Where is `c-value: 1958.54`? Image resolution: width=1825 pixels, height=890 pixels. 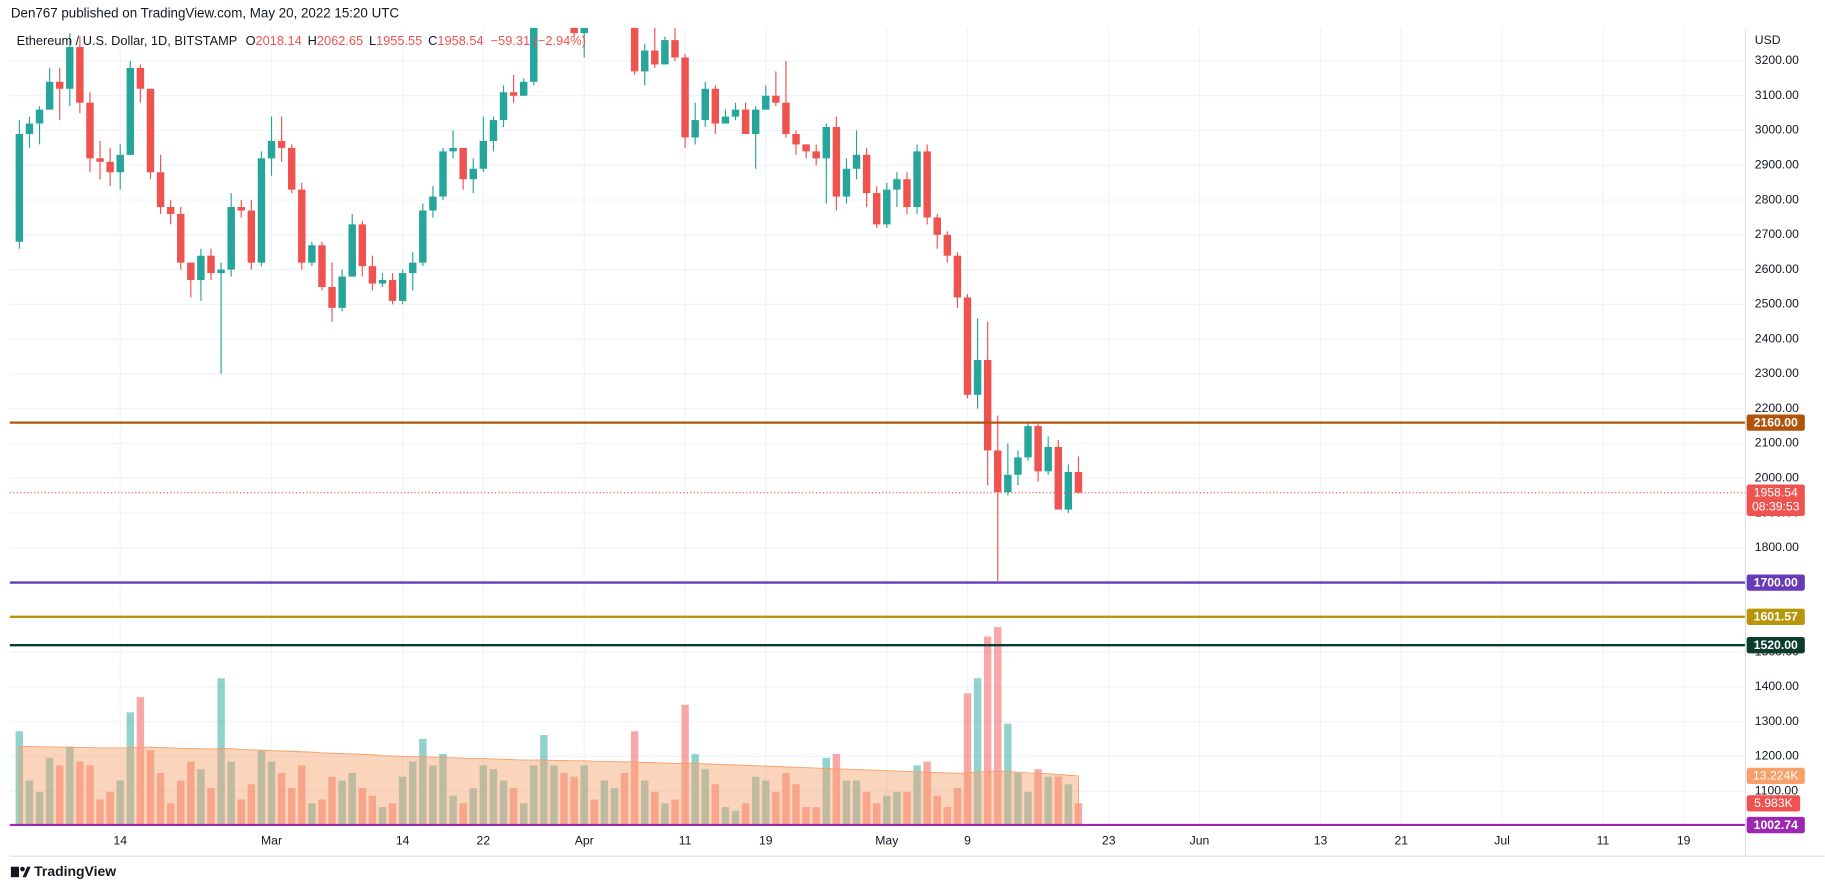
c-value: 1958.54 is located at coordinates (460, 40).